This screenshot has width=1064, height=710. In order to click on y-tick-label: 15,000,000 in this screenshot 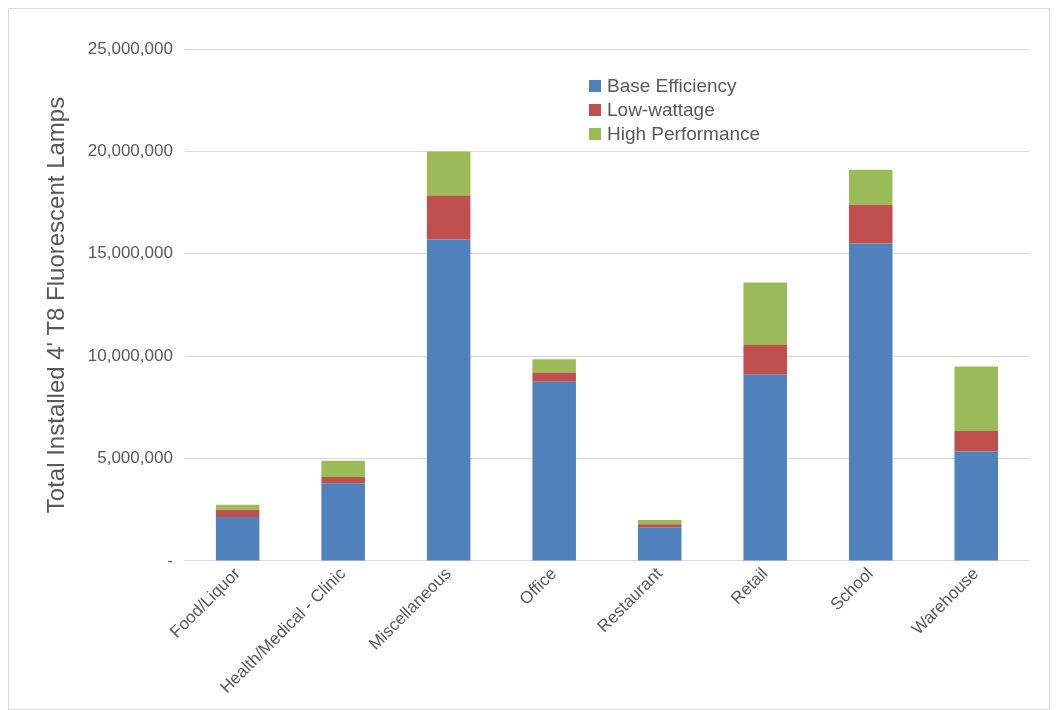, I will do `click(130, 253)`.